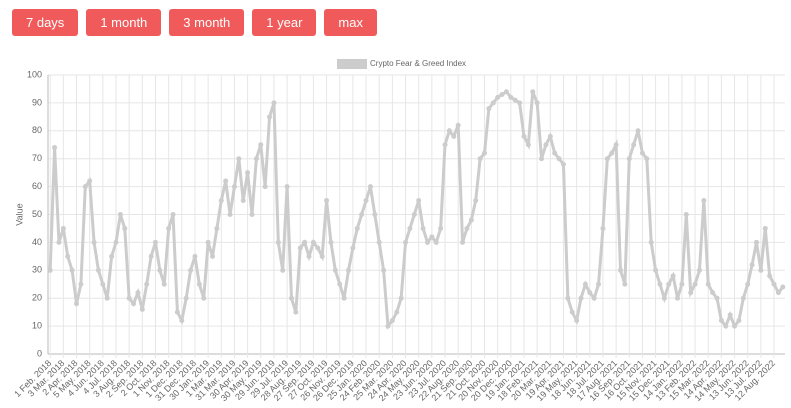 The height and width of the screenshot is (408, 791). What do you see at coordinates (350, 22) in the screenshot?
I see `range-button: max` at bounding box center [350, 22].